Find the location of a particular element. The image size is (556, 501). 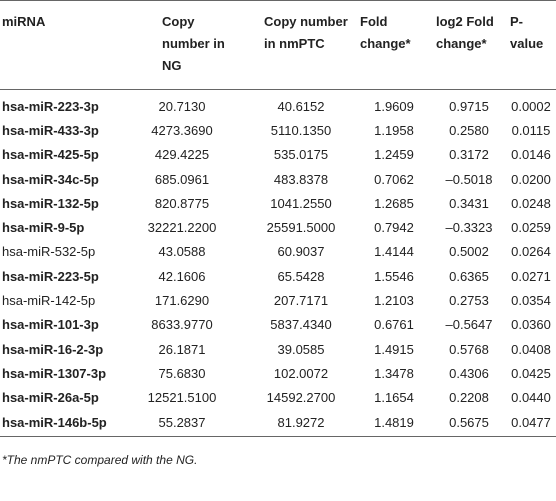

mirna-cell: hsa-miR-101-3p is located at coordinates (50, 325).